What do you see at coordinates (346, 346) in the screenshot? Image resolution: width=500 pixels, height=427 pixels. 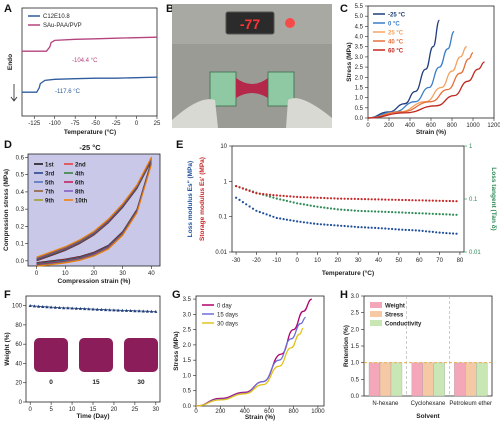 I see `panel-h-ylabel: Retention (%)` at bounding box center [346, 346].